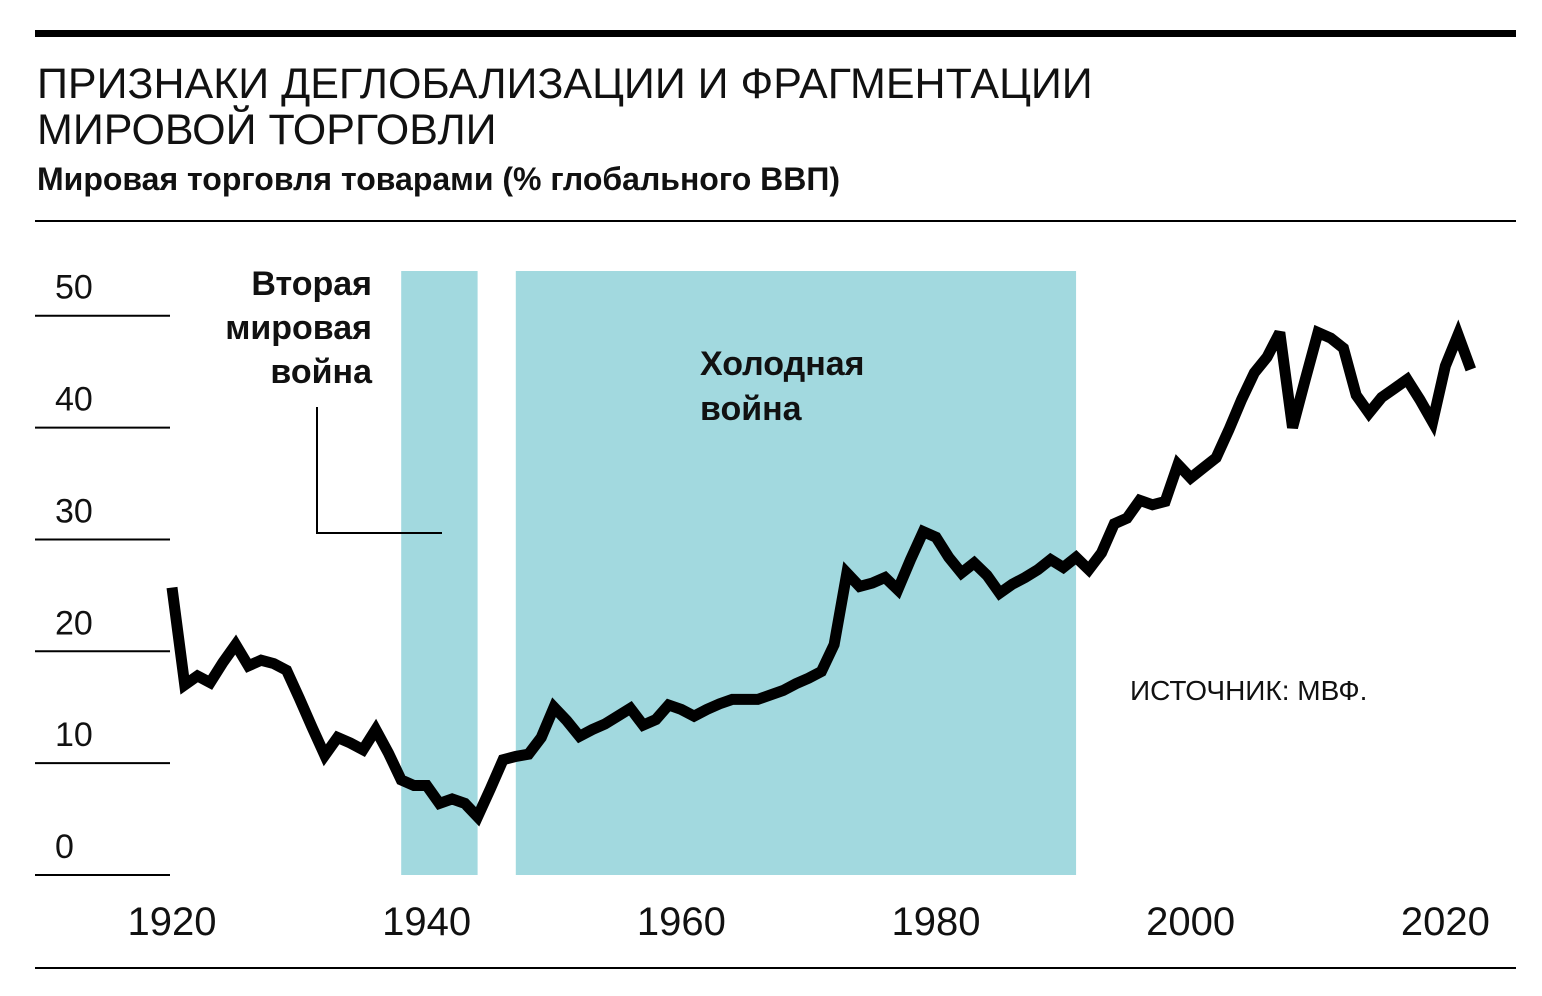  I want to click on y-tick-label: 30, so click(74, 511).